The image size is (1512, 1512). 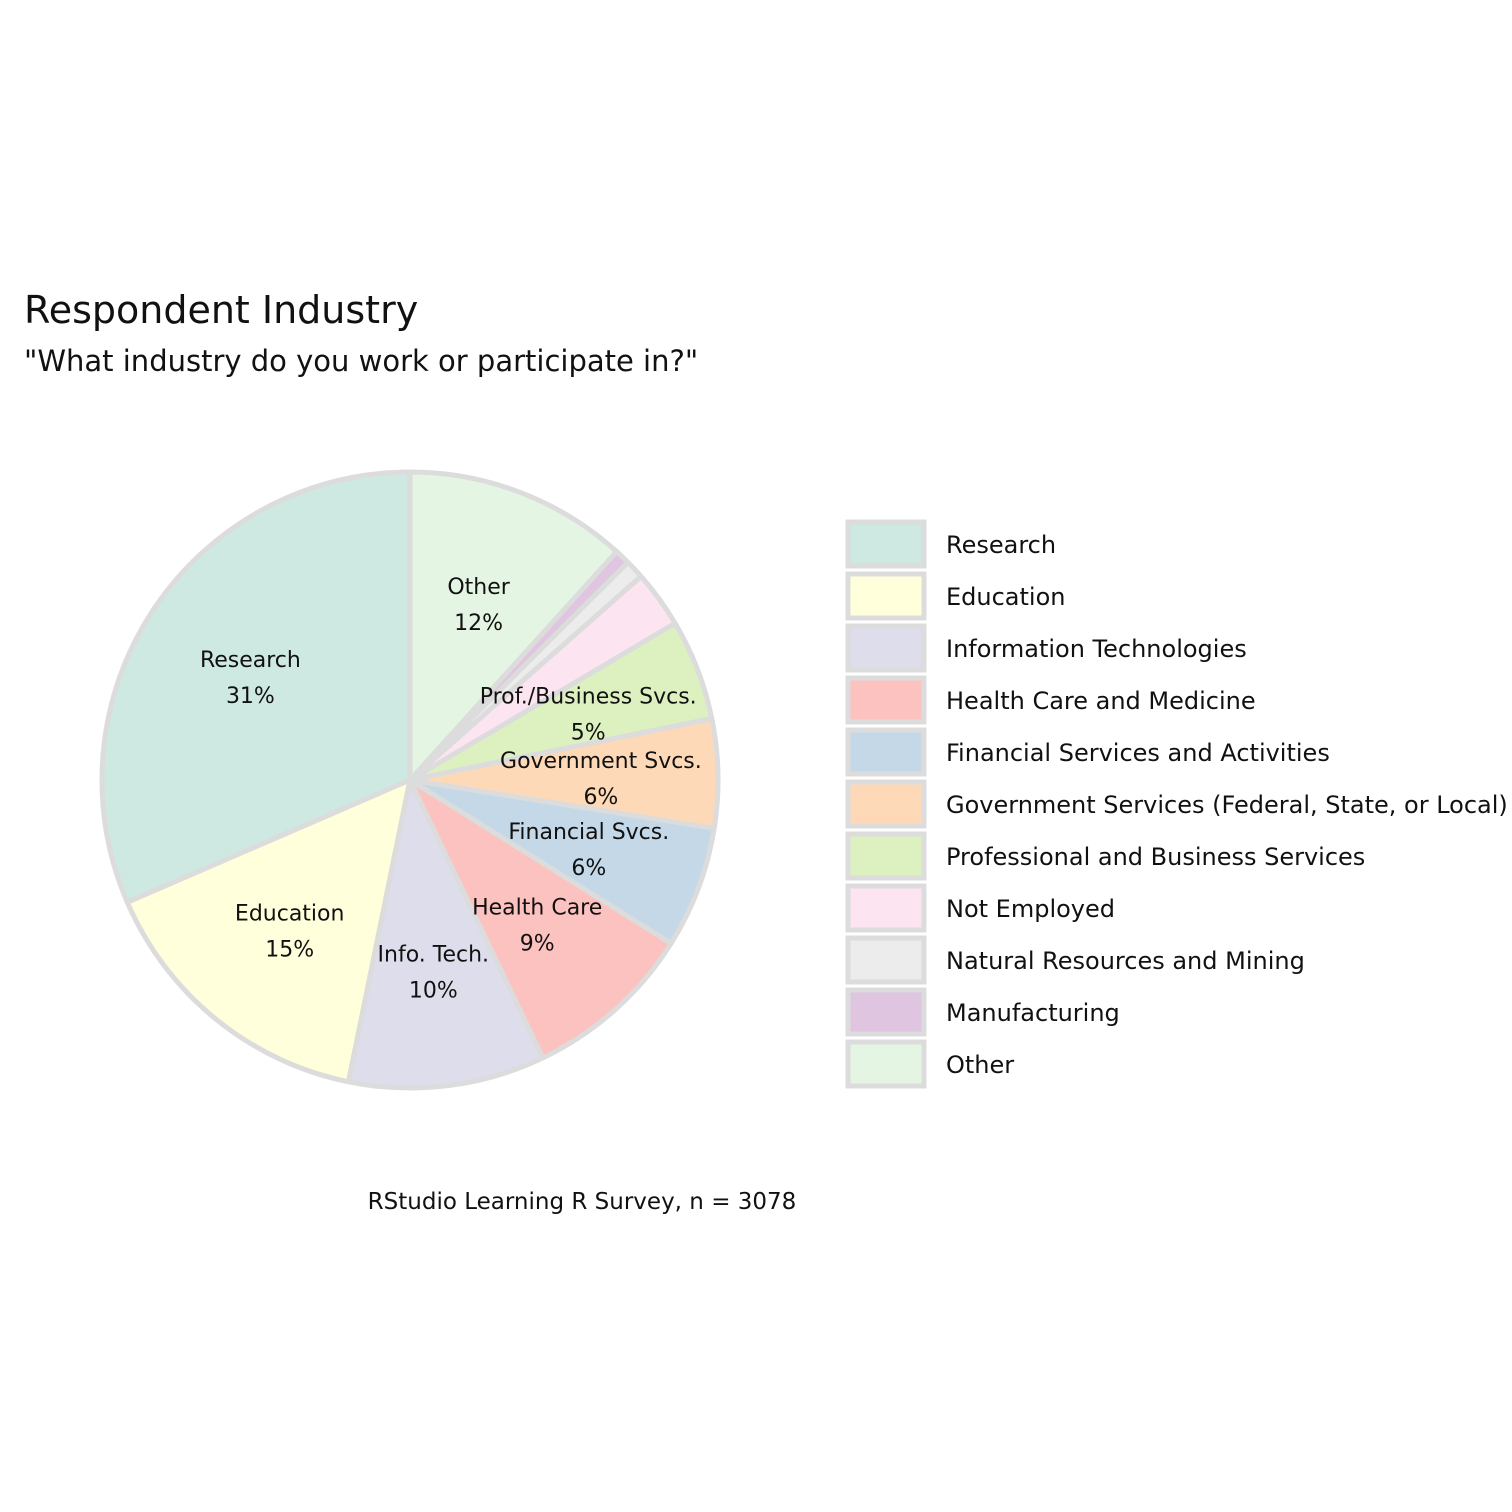 What do you see at coordinates (886, 752) in the screenshot?
I see `legend-key-financial-services-and-activities` at bounding box center [886, 752].